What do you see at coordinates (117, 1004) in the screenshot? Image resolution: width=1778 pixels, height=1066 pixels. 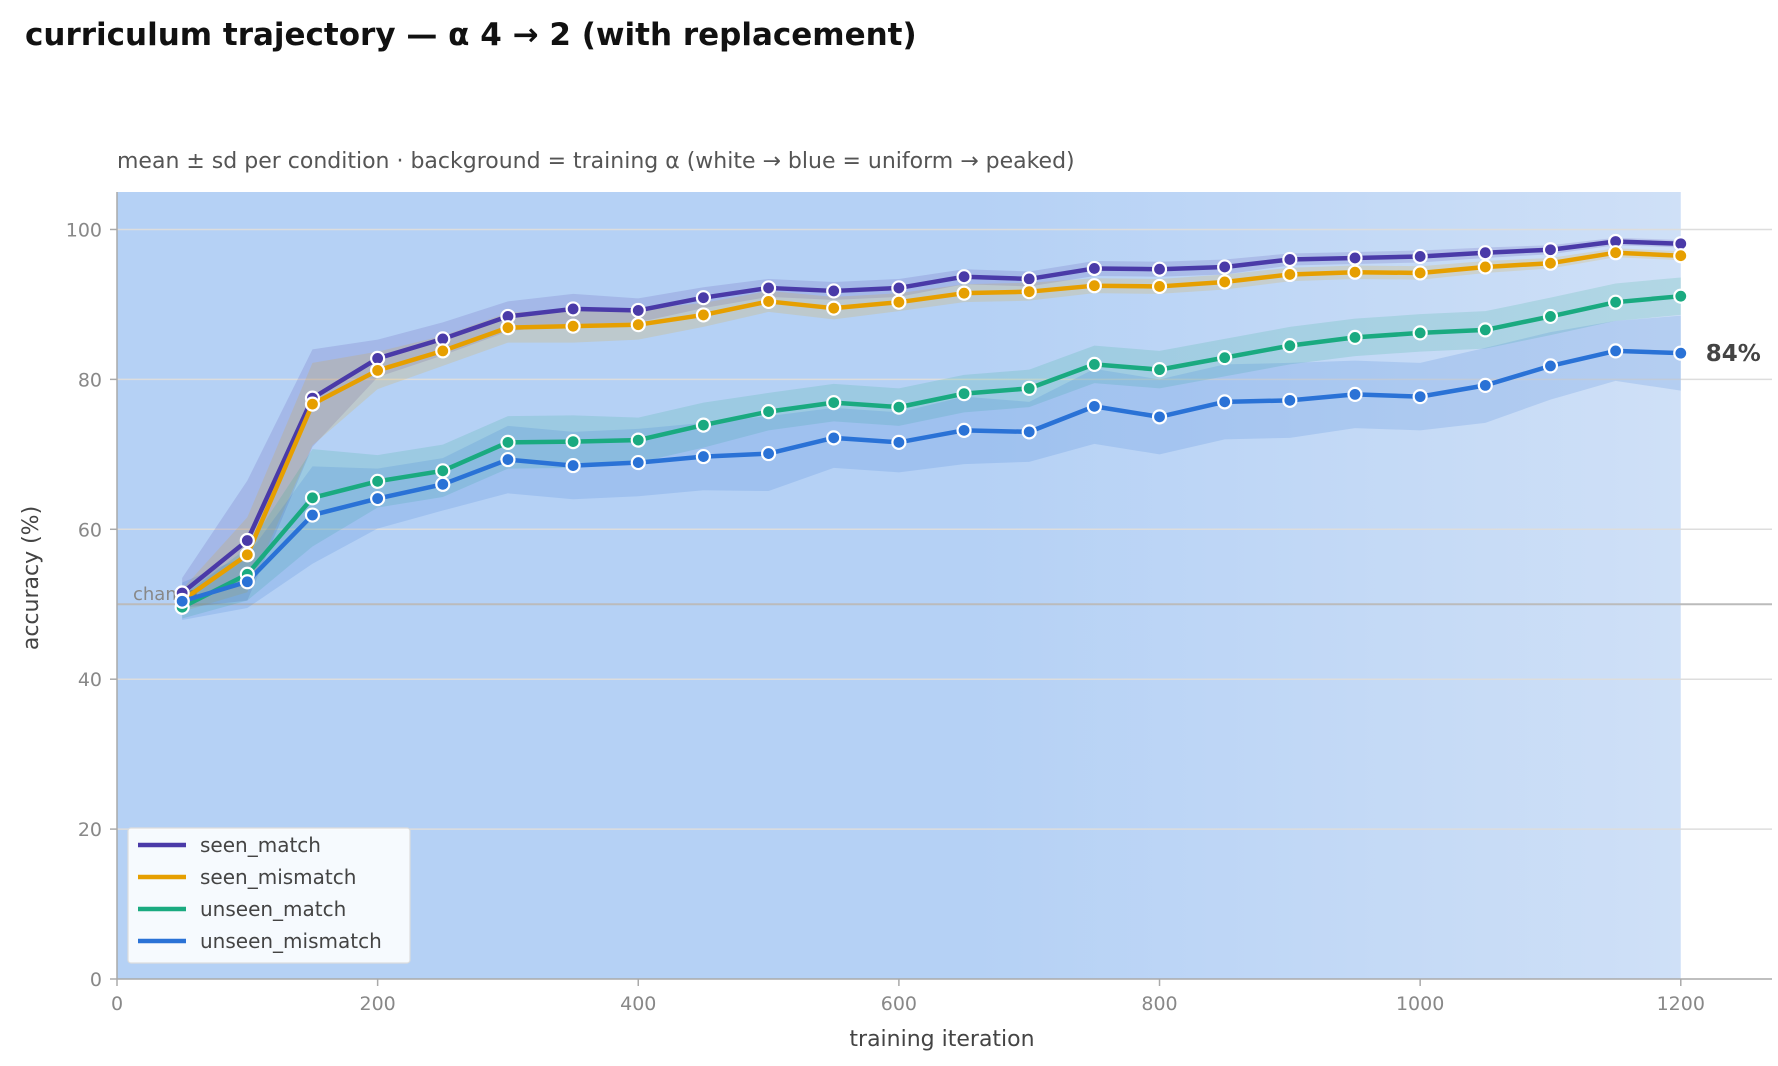 I see `x-tick-label: 0` at bounding box center [117, 1004].